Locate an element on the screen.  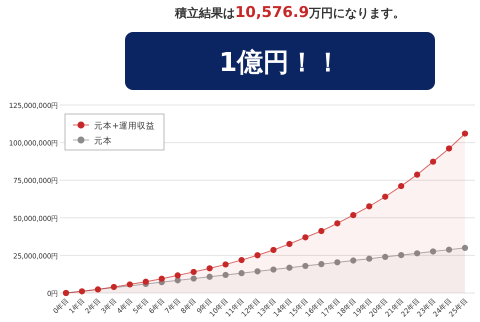
legend-label: 元本 is located at coordinates (103, 141).